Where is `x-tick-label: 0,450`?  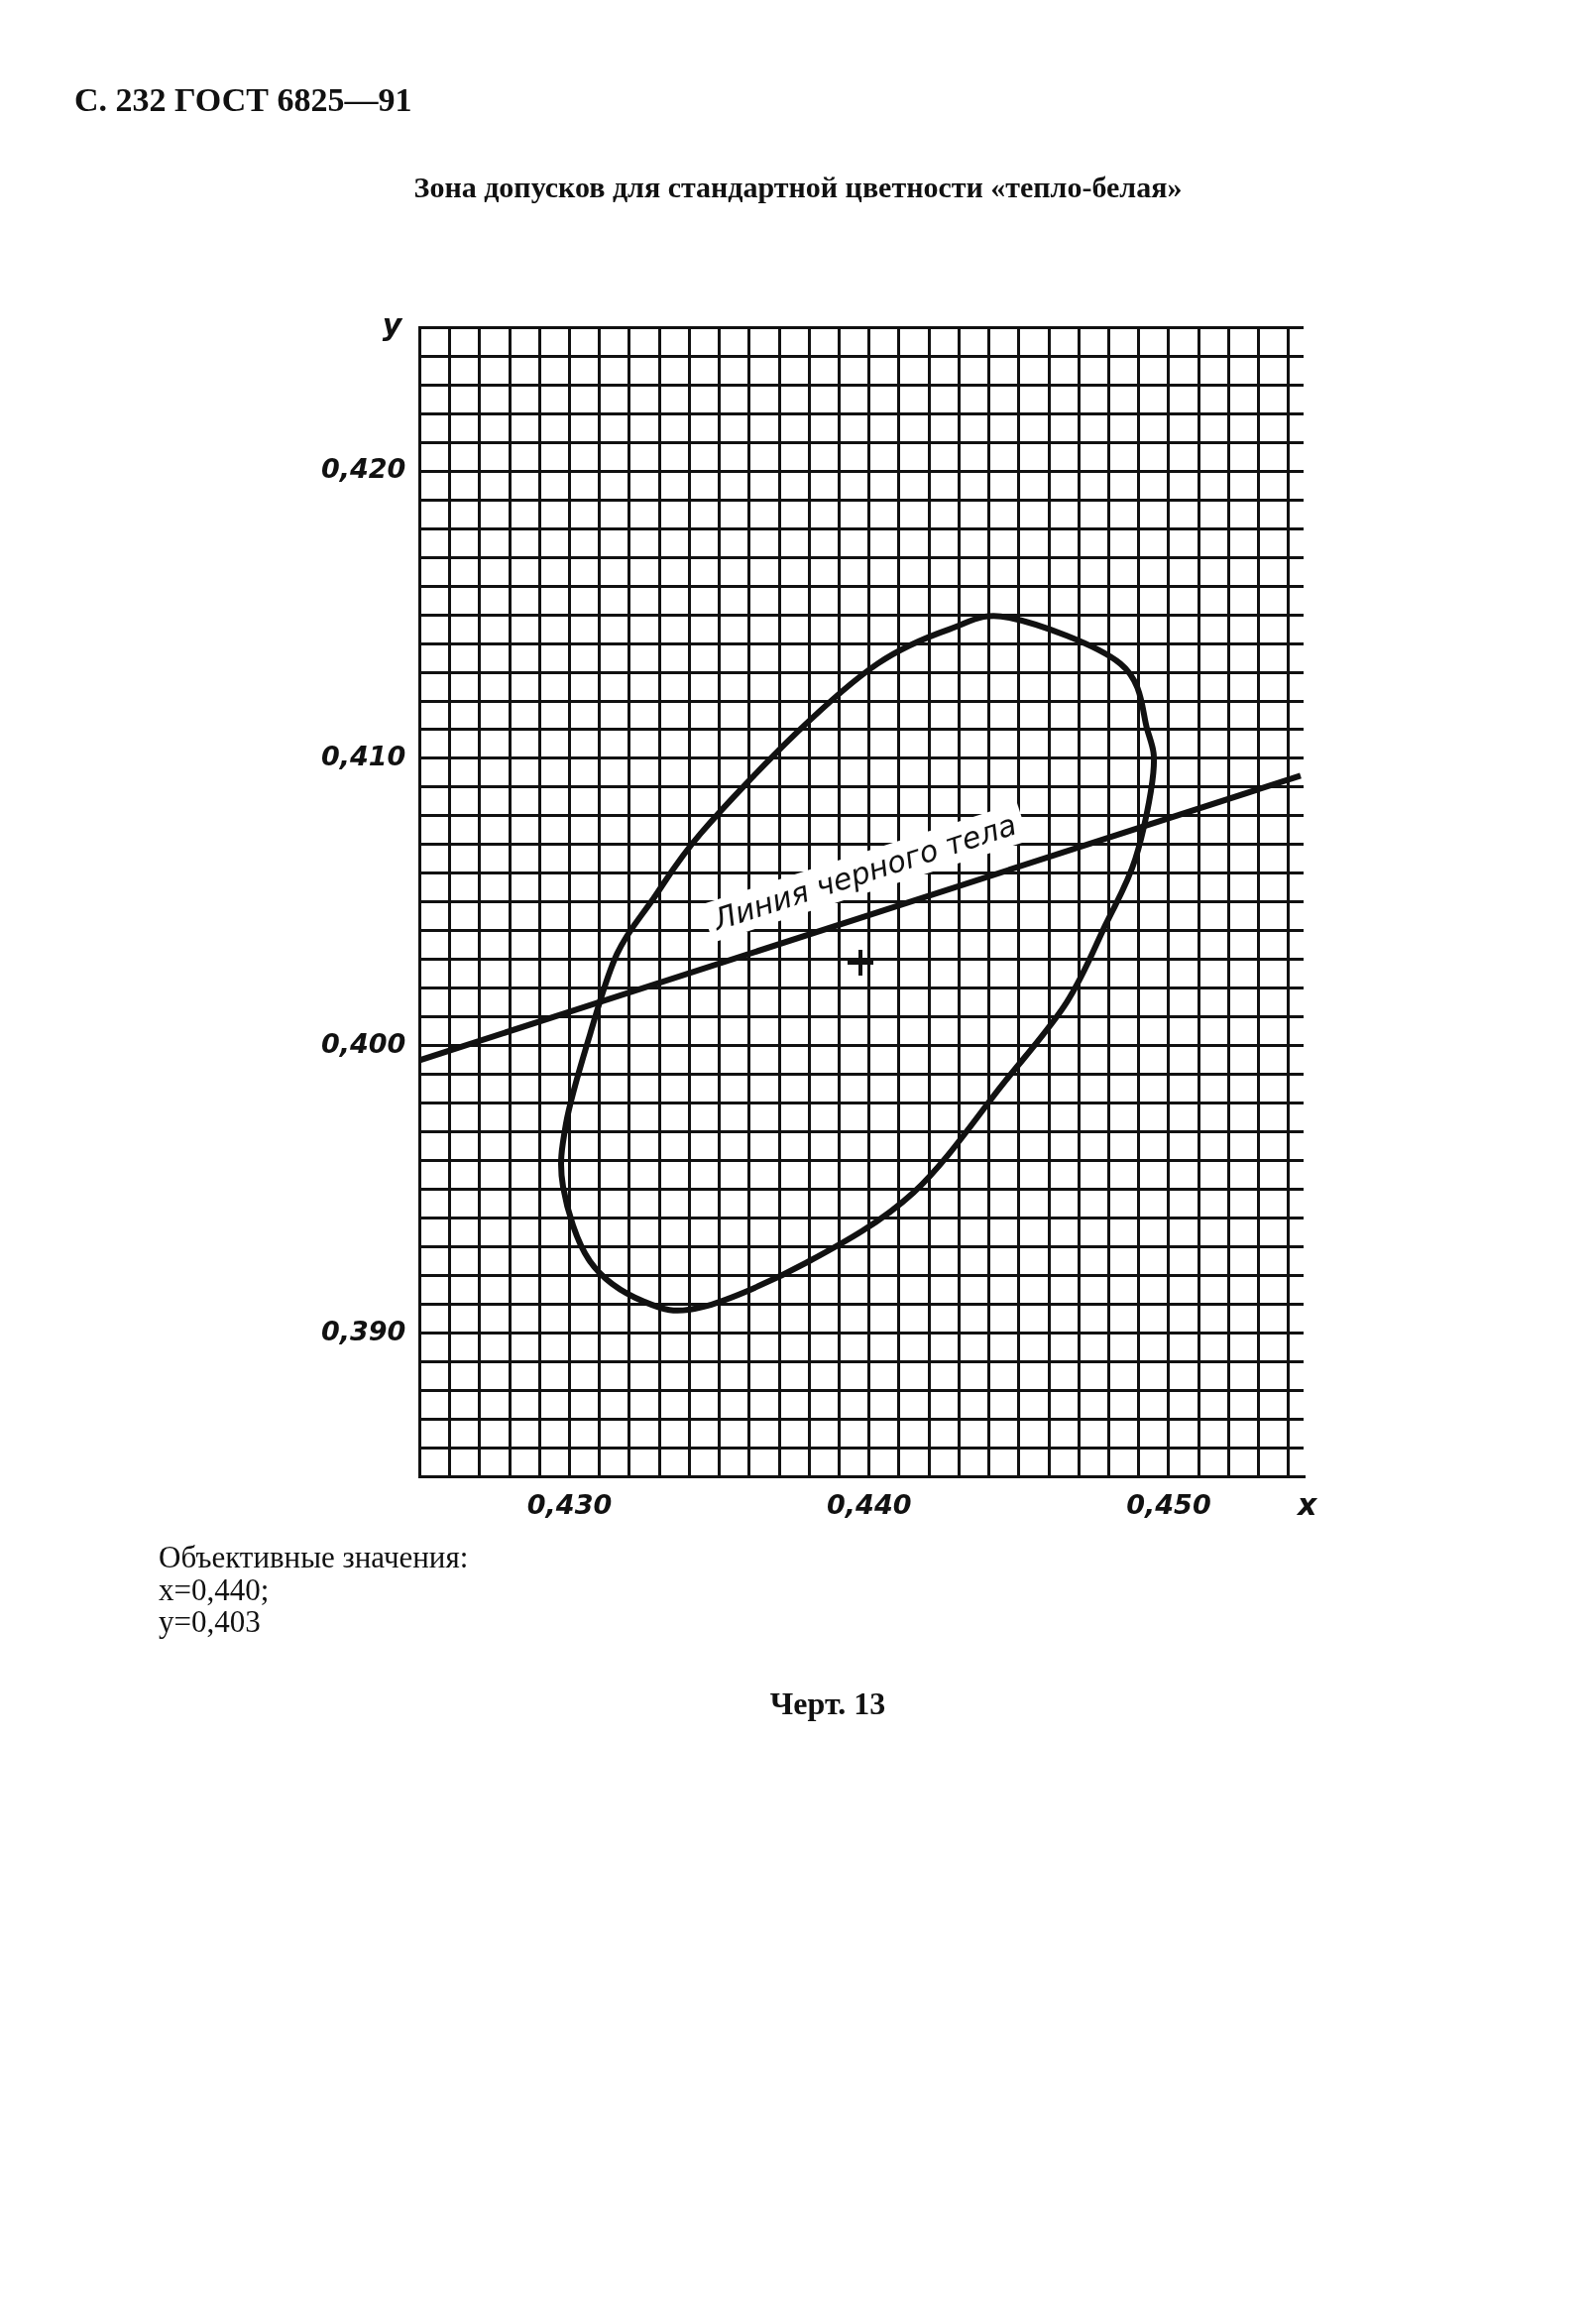 x-tick-label: 0,450 is located at coordinates (1168, 1504).